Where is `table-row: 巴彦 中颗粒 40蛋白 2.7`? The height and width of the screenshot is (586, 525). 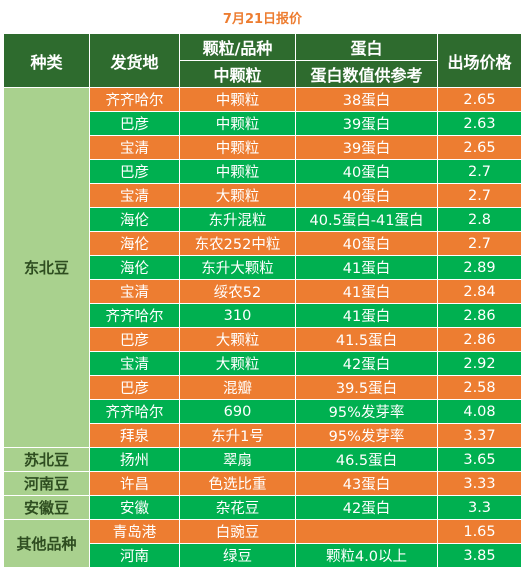
table-row: 巴彦 中颗粒 40蛋白 2.7 is located at coordinates (263, 171).